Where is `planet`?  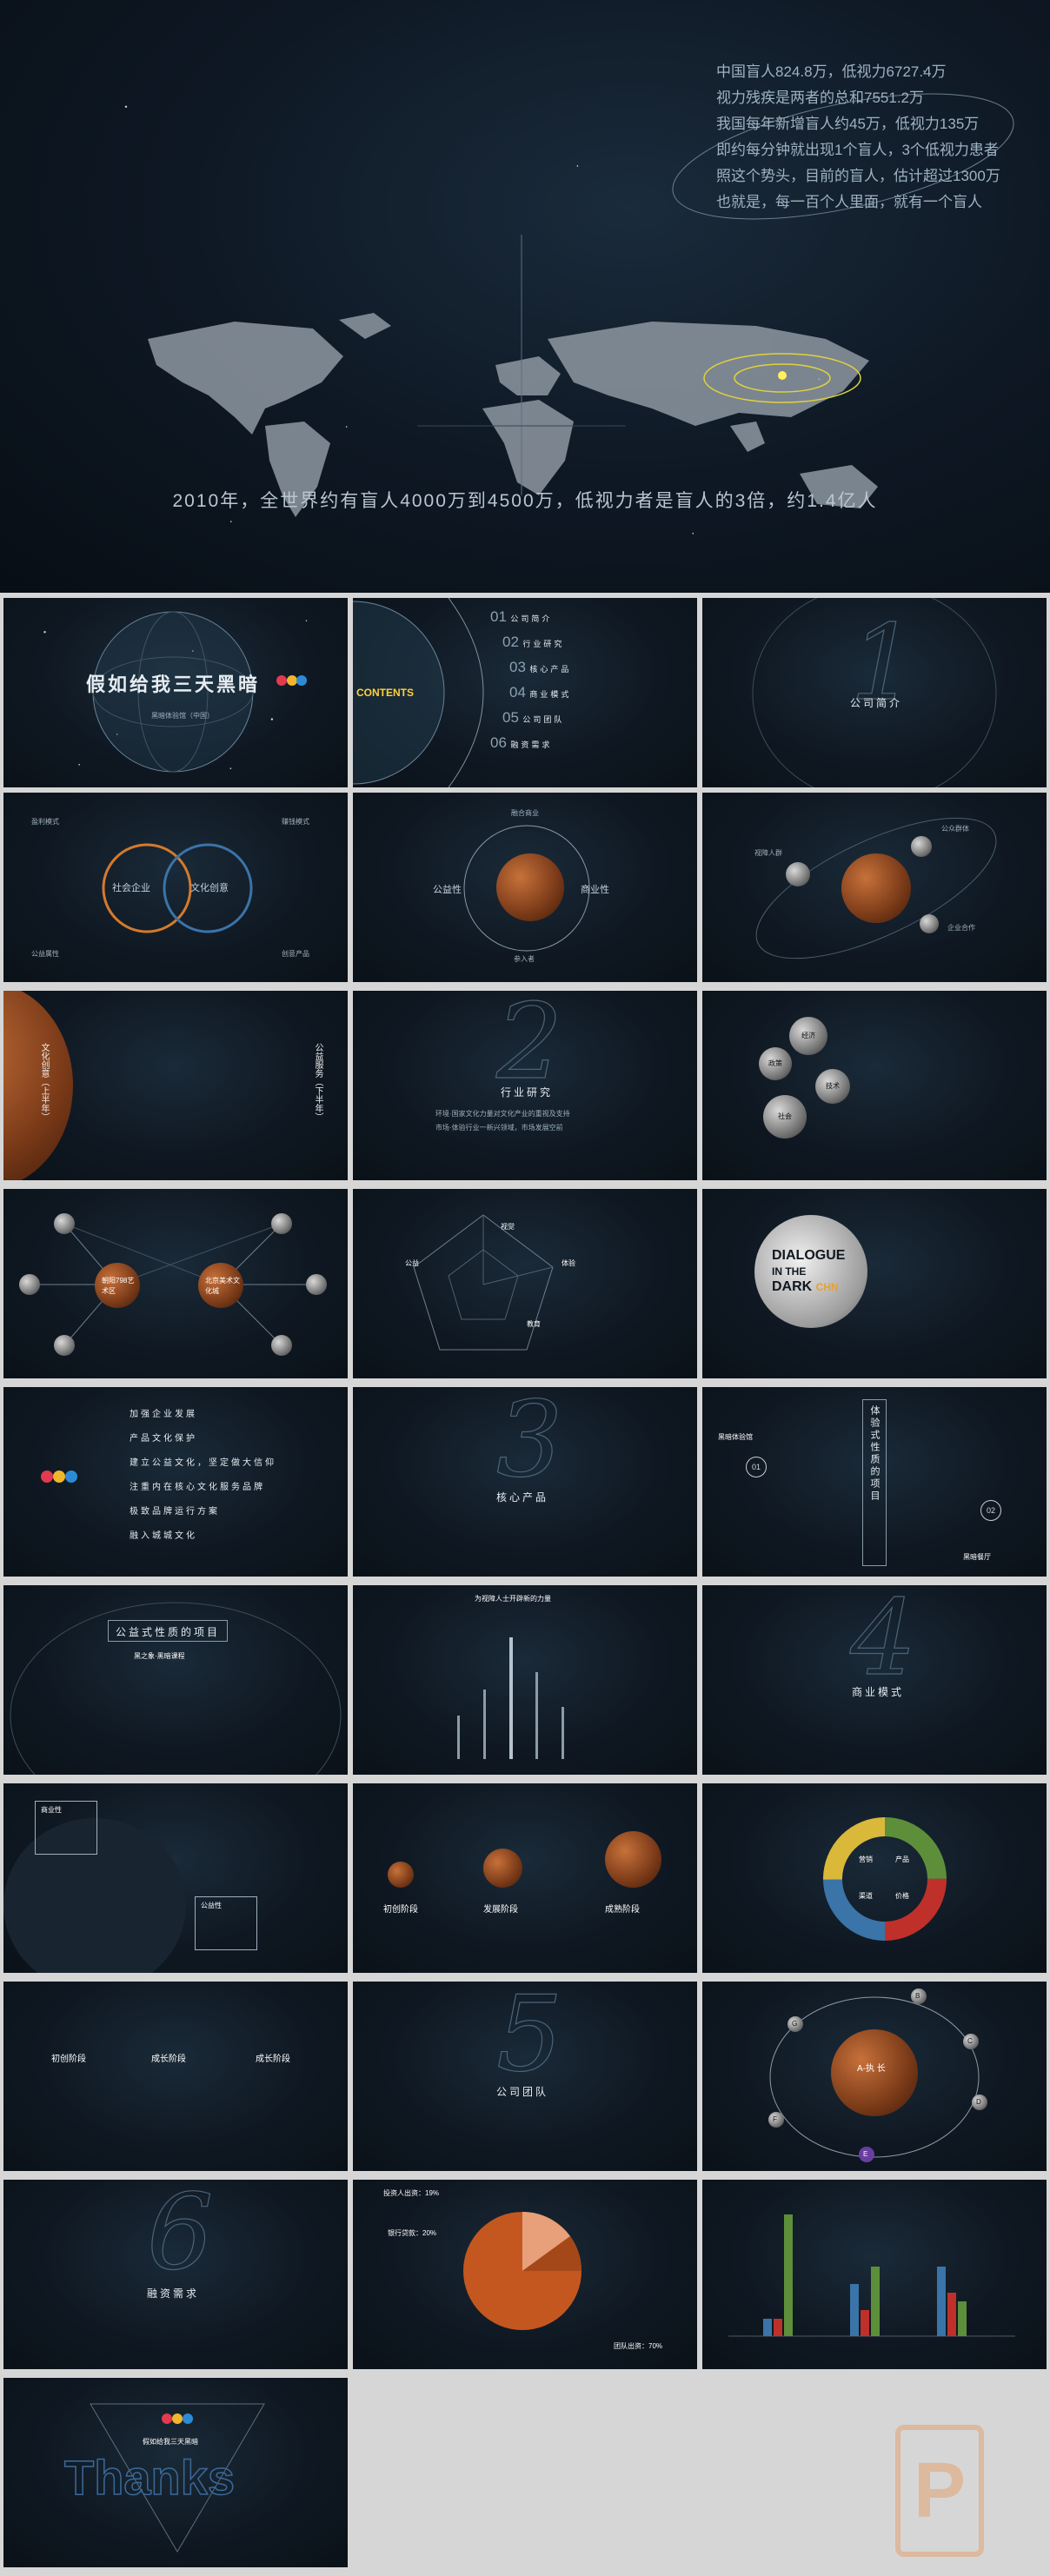 planet is located at coordinates (530, 887).